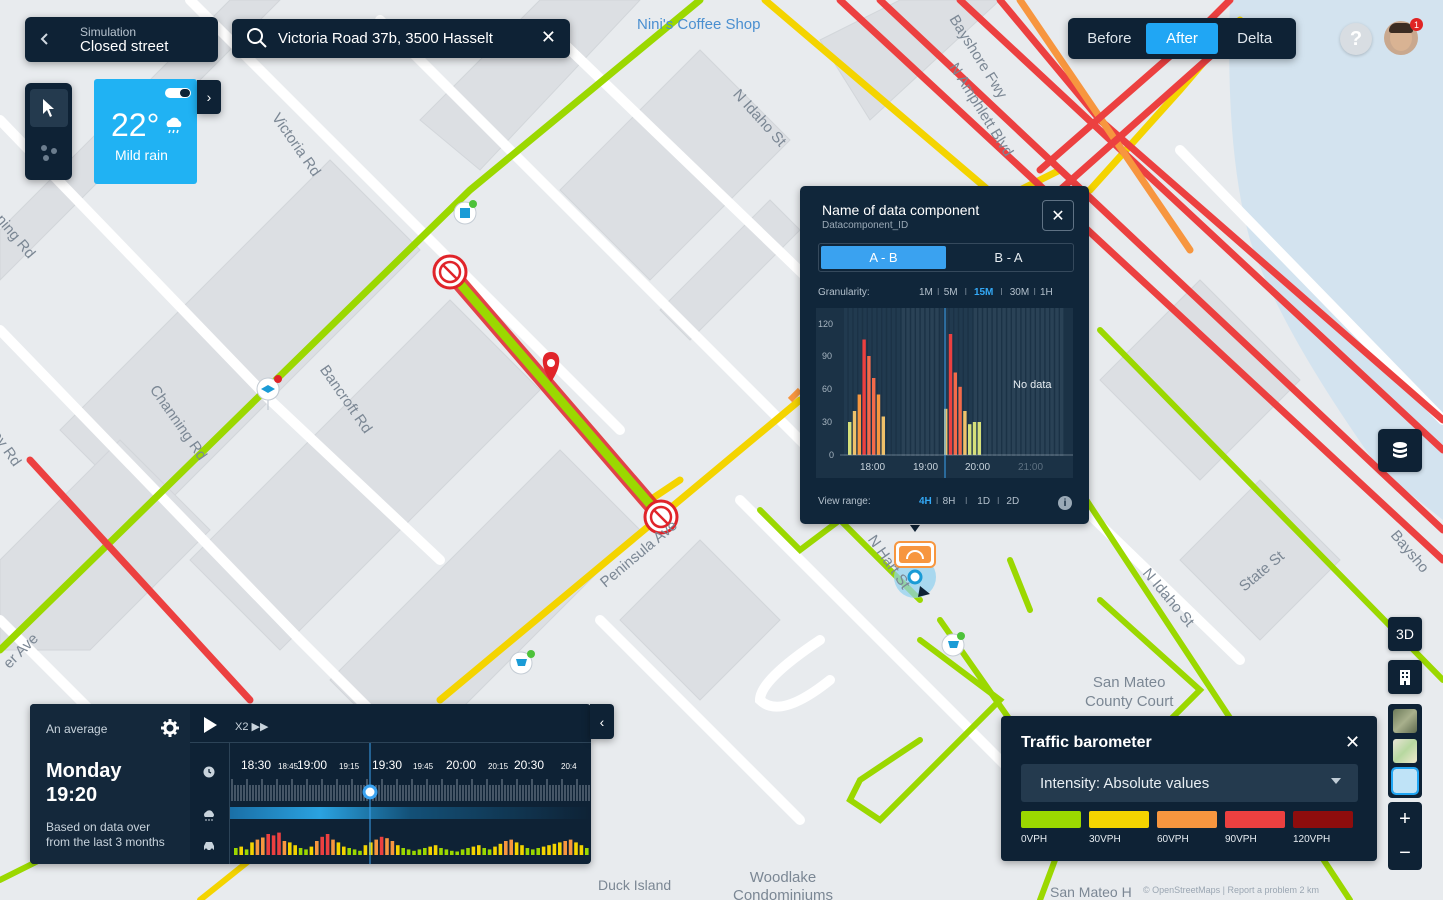  I want to click on compare-switch: Before After Delta, so click(1182, 38).